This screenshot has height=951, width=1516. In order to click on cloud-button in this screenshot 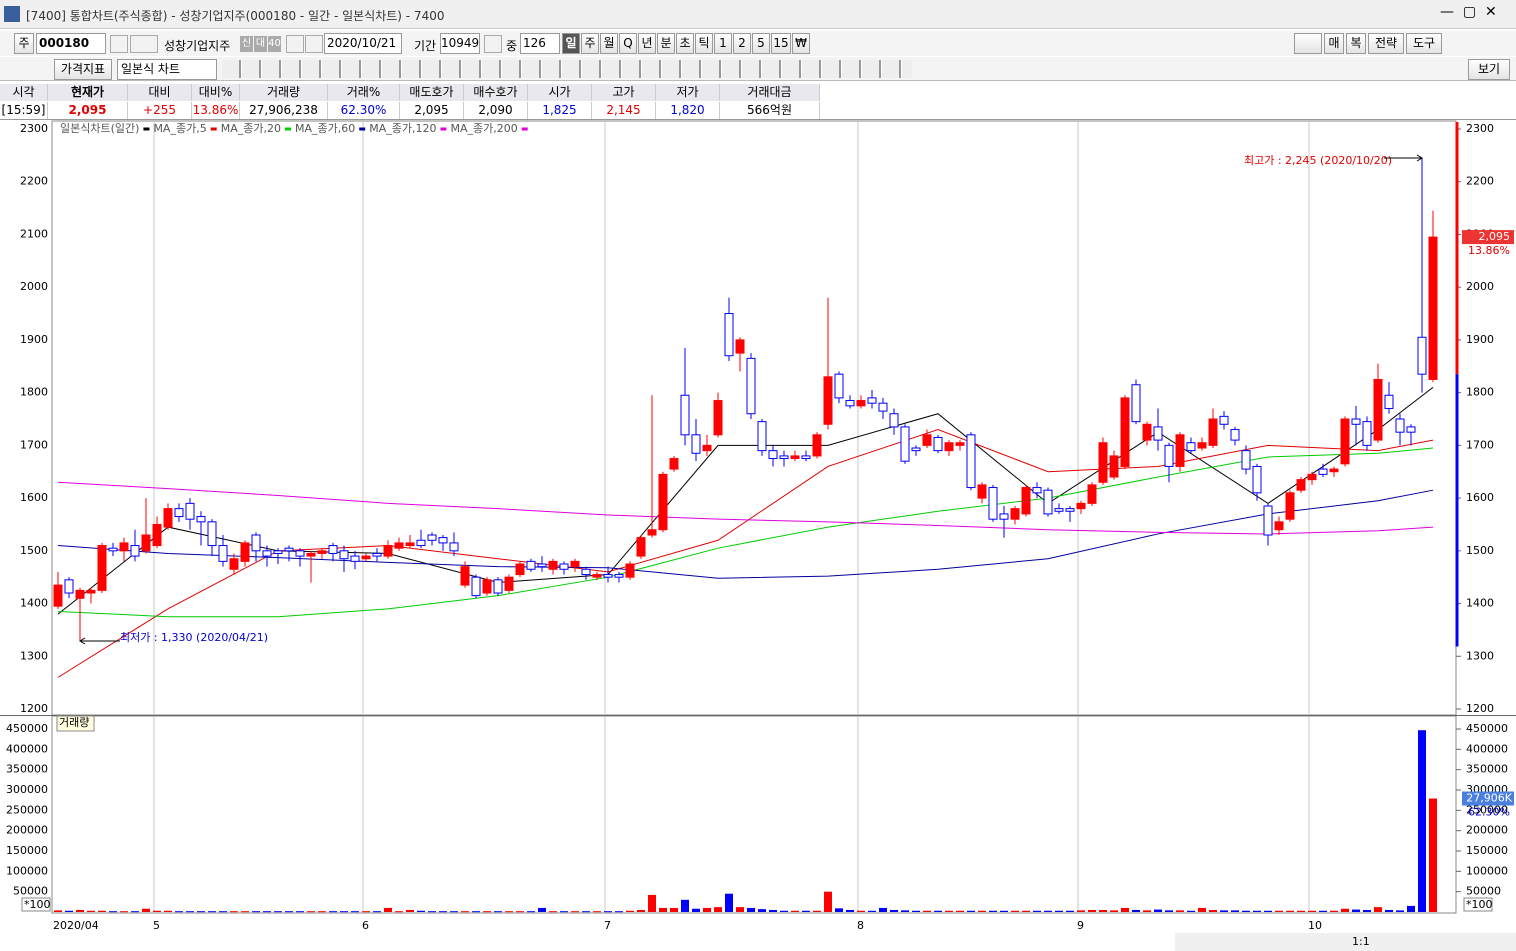, I will do `click(1308, 43)`.